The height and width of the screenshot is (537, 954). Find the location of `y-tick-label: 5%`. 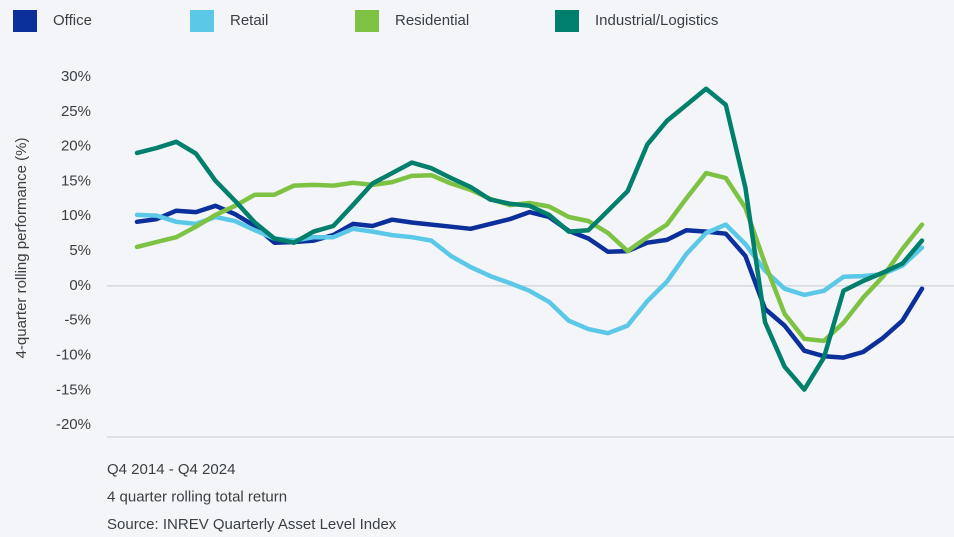

y-tick-label: 5% is located at coordinates (80, 250).